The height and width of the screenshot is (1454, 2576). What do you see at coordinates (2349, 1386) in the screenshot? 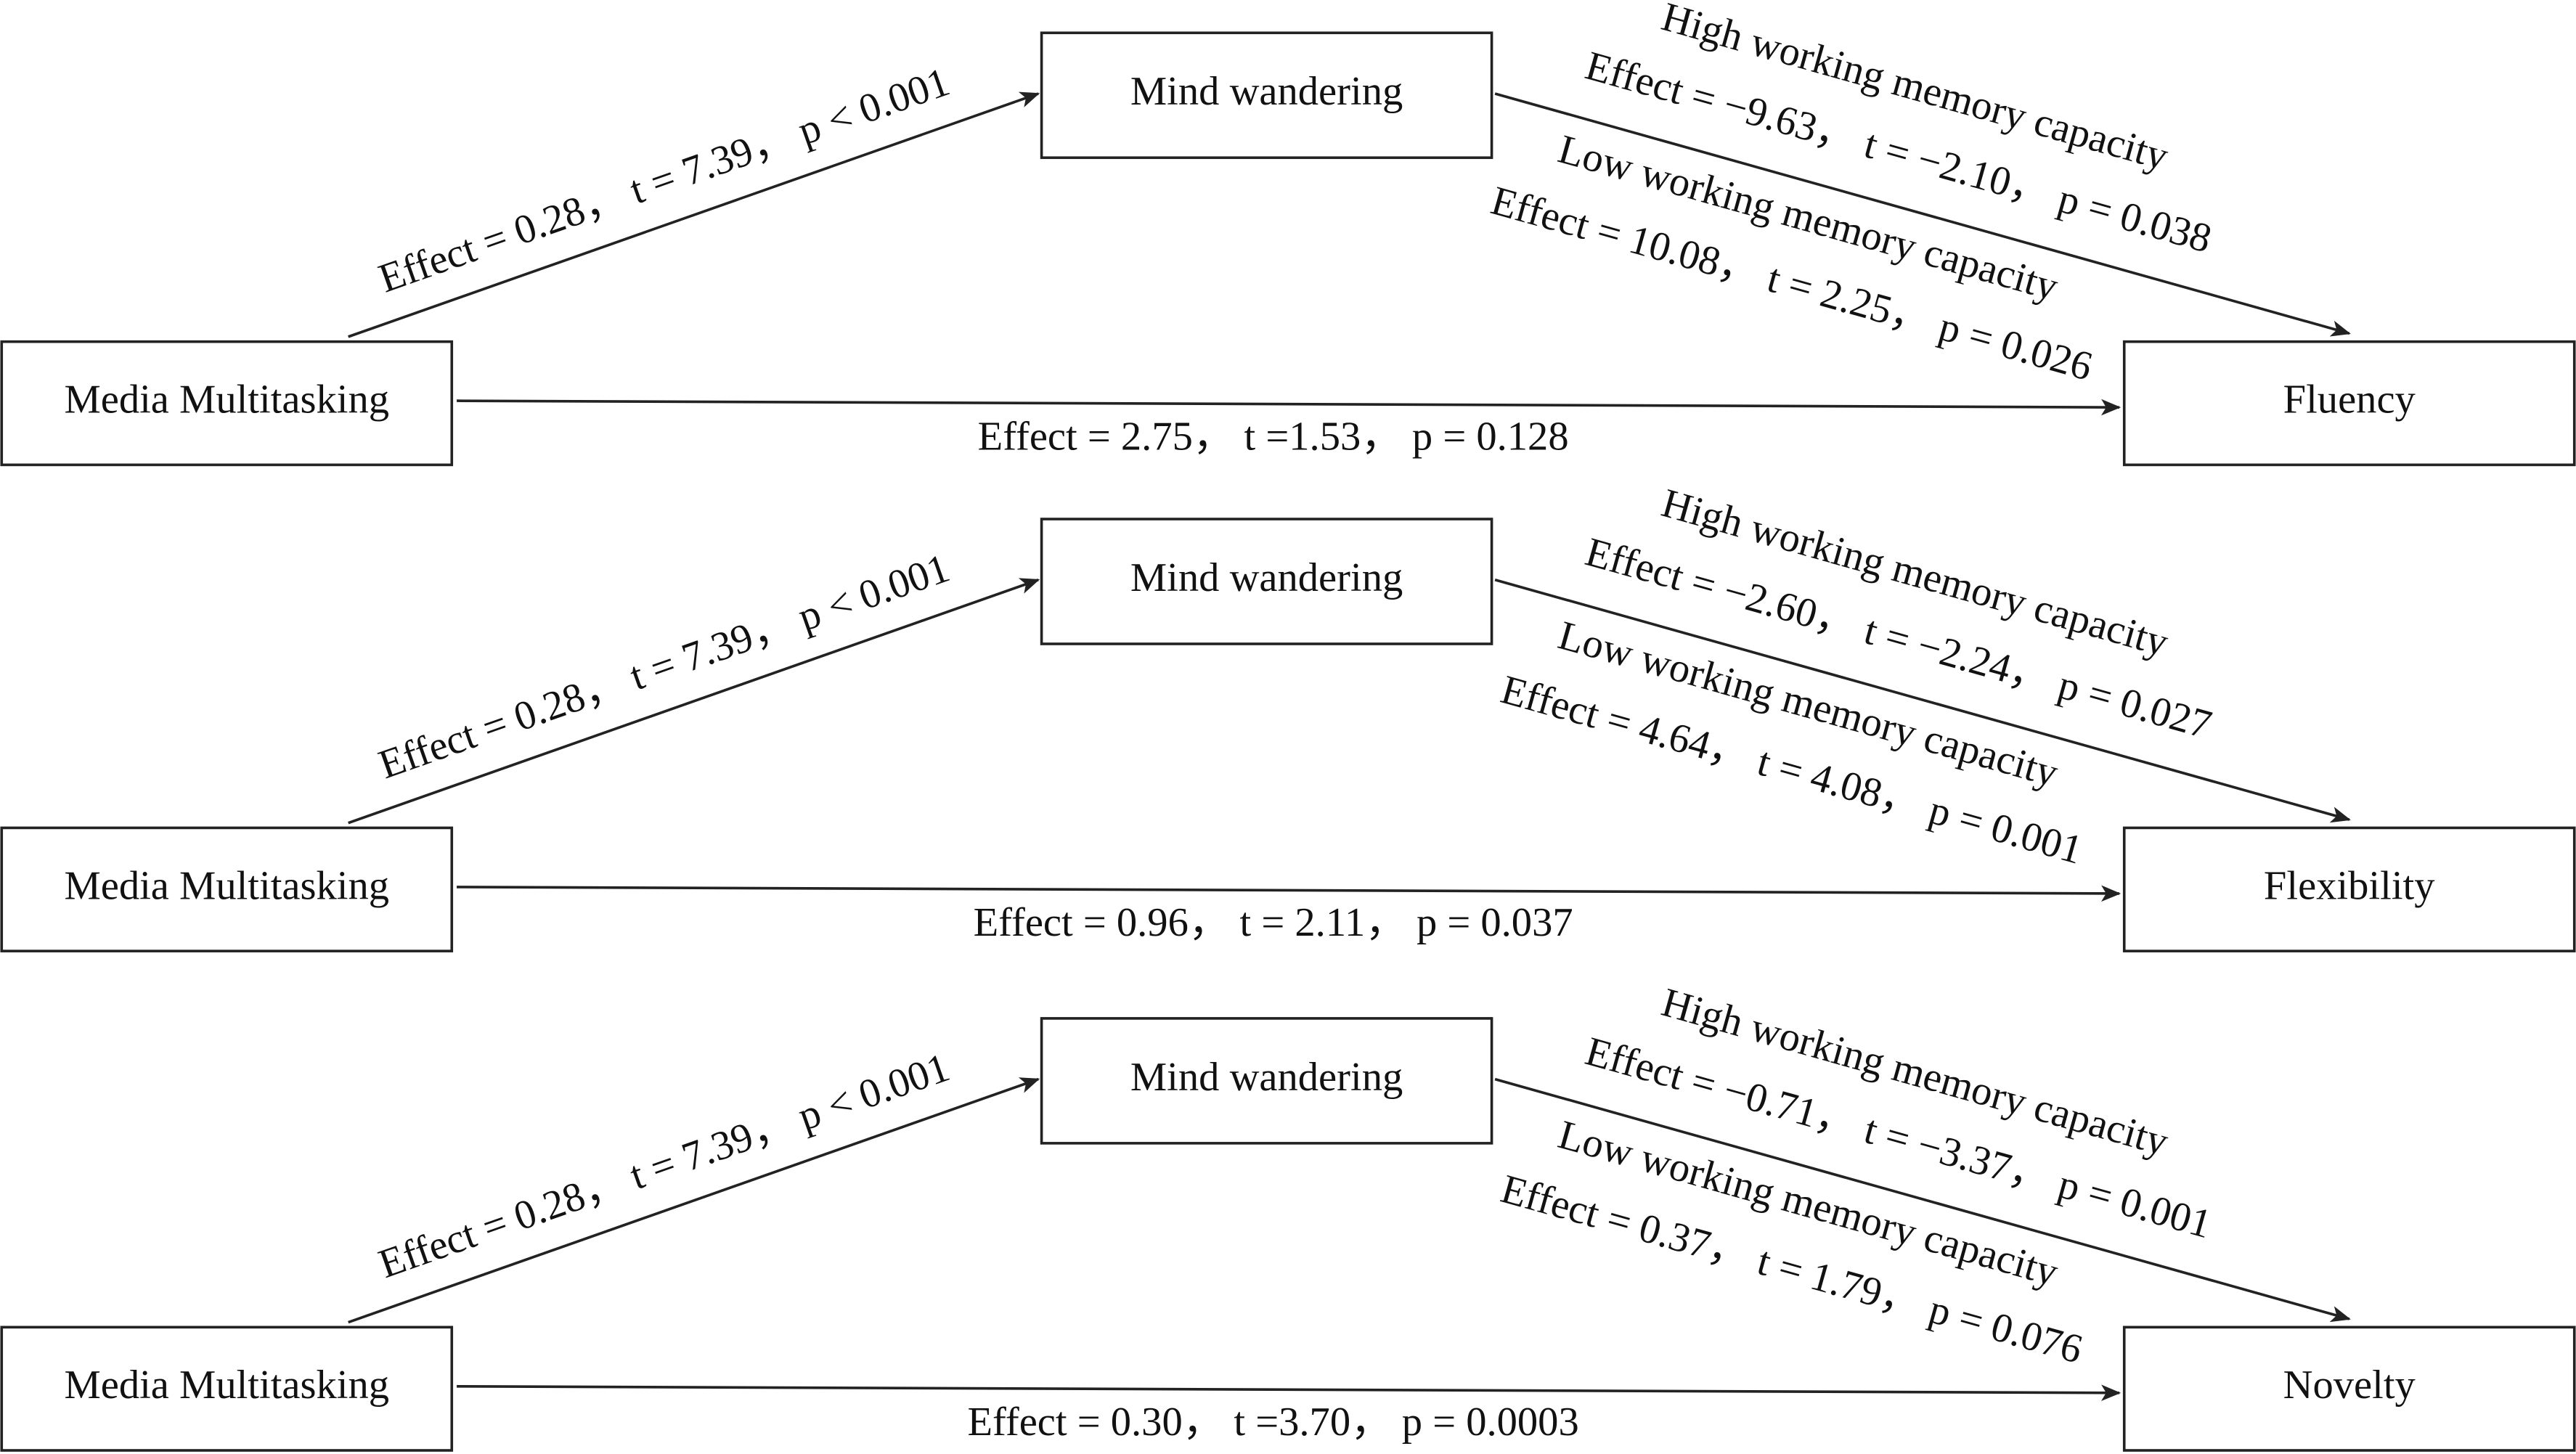
I see `outcome-label: Novelty` at bounding box center [2349, 1386].